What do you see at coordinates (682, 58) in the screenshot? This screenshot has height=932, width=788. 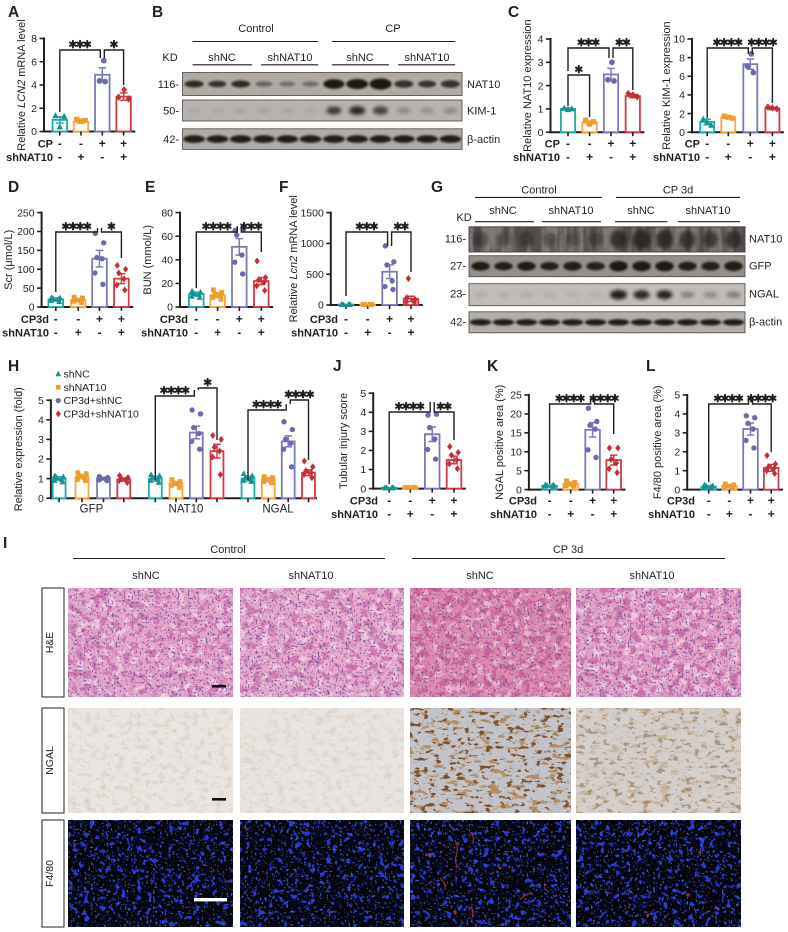 I see `svg-text: 8` at bounding box center [682, 58].